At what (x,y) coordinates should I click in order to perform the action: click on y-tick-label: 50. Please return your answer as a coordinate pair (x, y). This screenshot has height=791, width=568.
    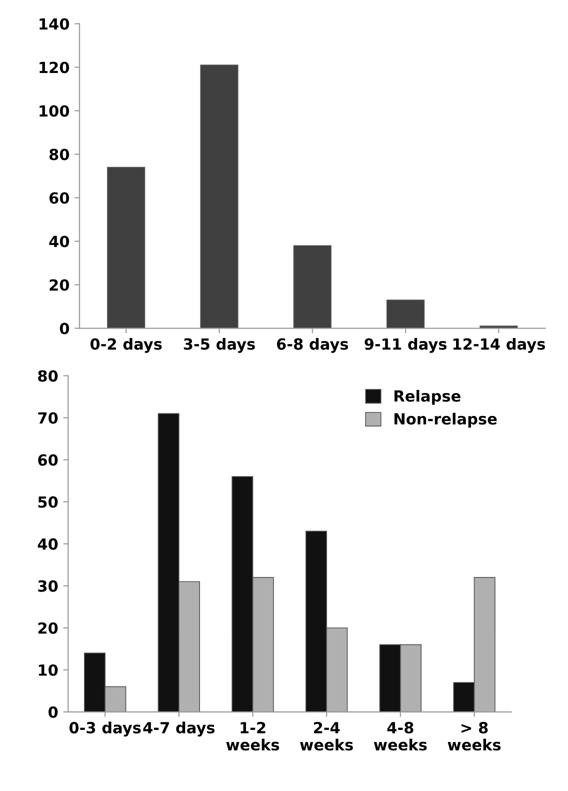
    Looking at the image, I should click on (48, 502).